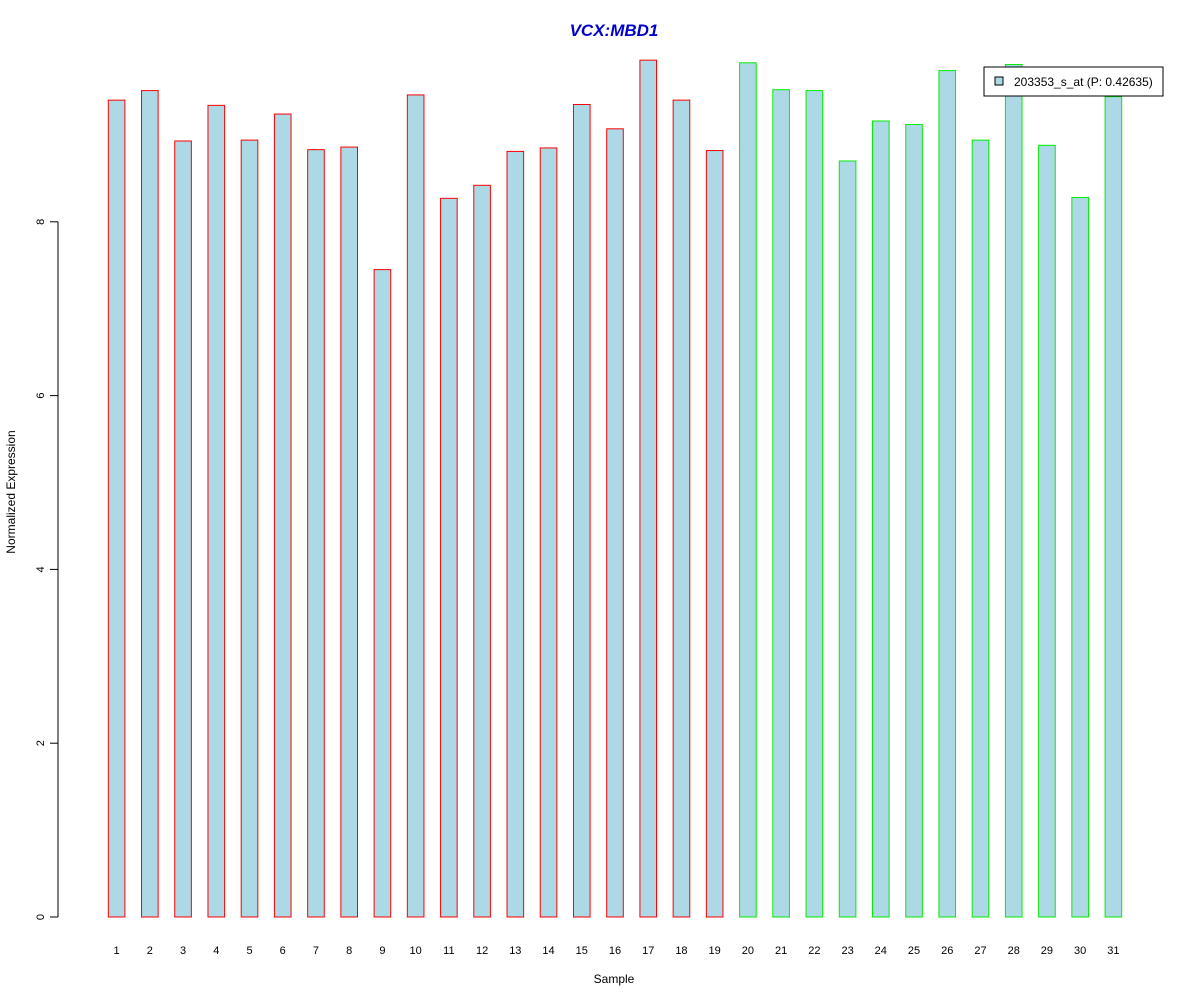  I want to click on x-tick-label: 21, so click(781, 951).